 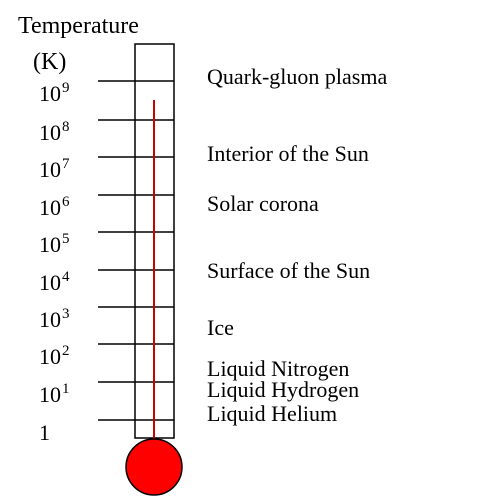 I want to click on region-label: Liquid Nitrogen, so click(x=278, y=368).